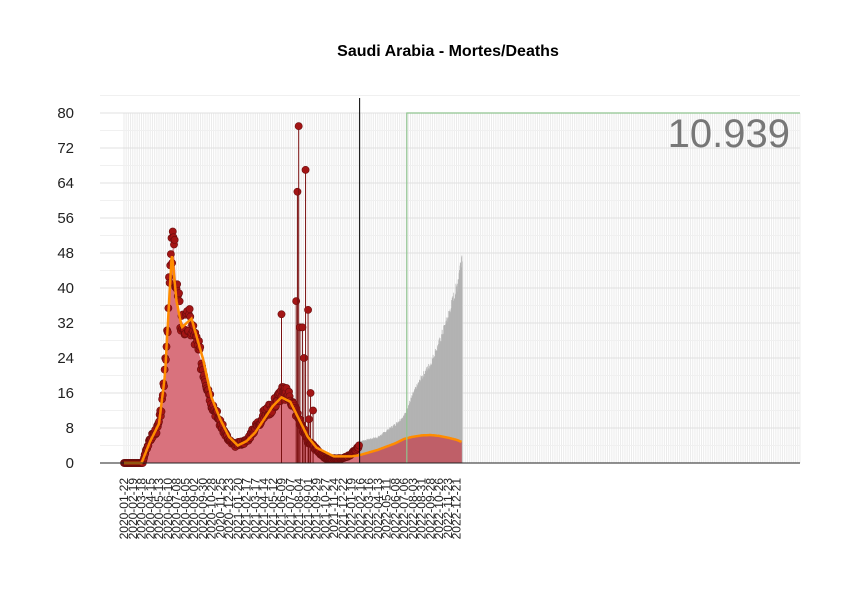  What do you see at coordinates (247, 509) in the screenshot?
I see `x-tick-label: 2021-02-17` at bounding box center [247, 509].